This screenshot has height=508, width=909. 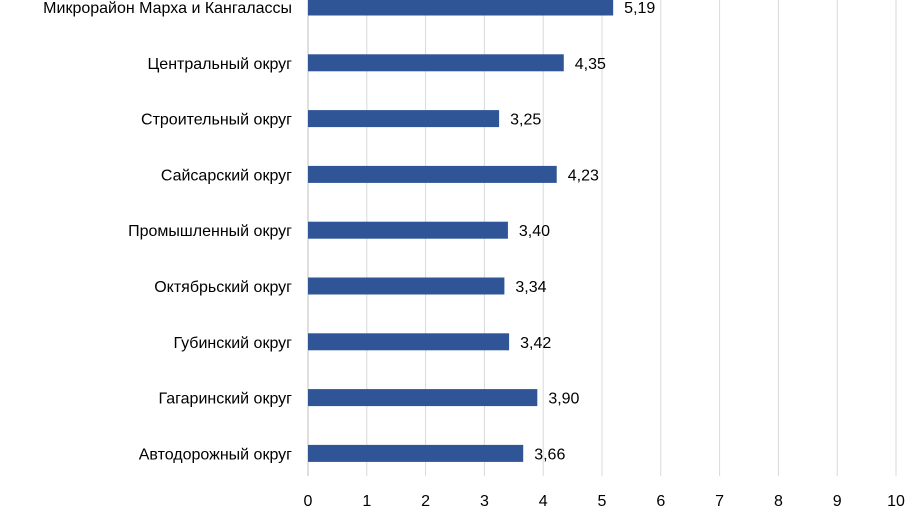 What do you see at coordinates (660, 500) in the screenshot?
I see `x-tick-label: 6` at bounding box center [660, 500].